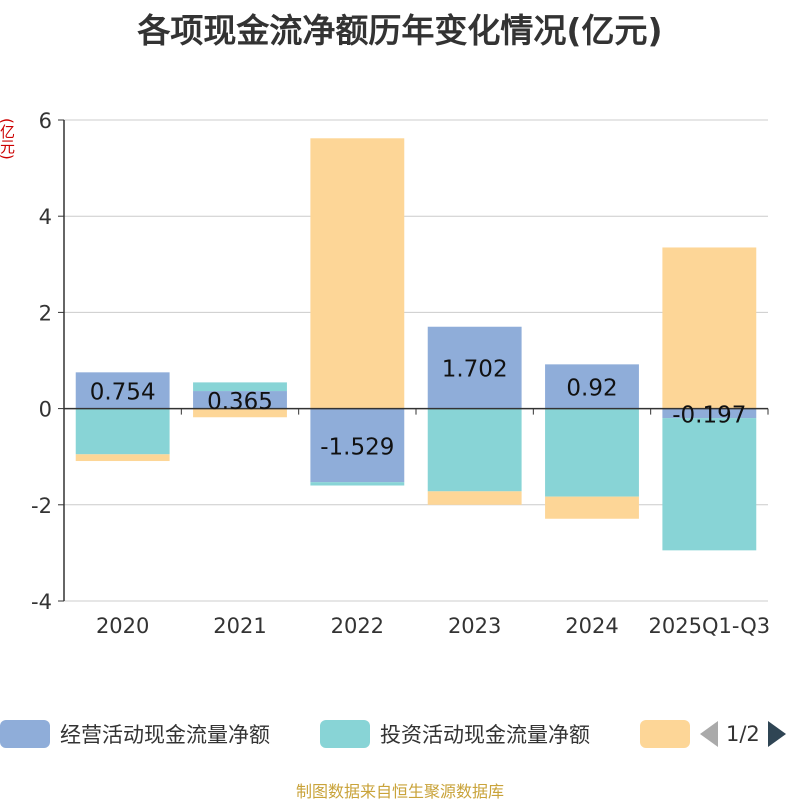 The image size is (800, 802). I want to click on legend-pager: 1/2, so click(743, 734).